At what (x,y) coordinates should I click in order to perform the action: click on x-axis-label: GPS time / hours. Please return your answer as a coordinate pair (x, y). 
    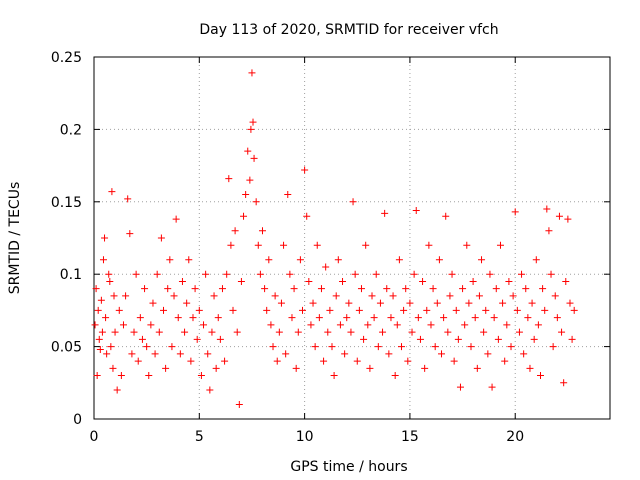
    Looking at the image, I should click on (348, 467).